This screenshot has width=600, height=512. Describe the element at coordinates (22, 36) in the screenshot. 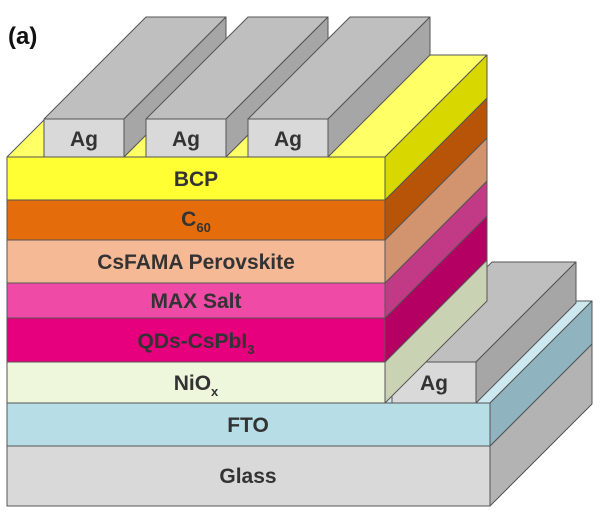

I see `panel-label: (a)` at that location.